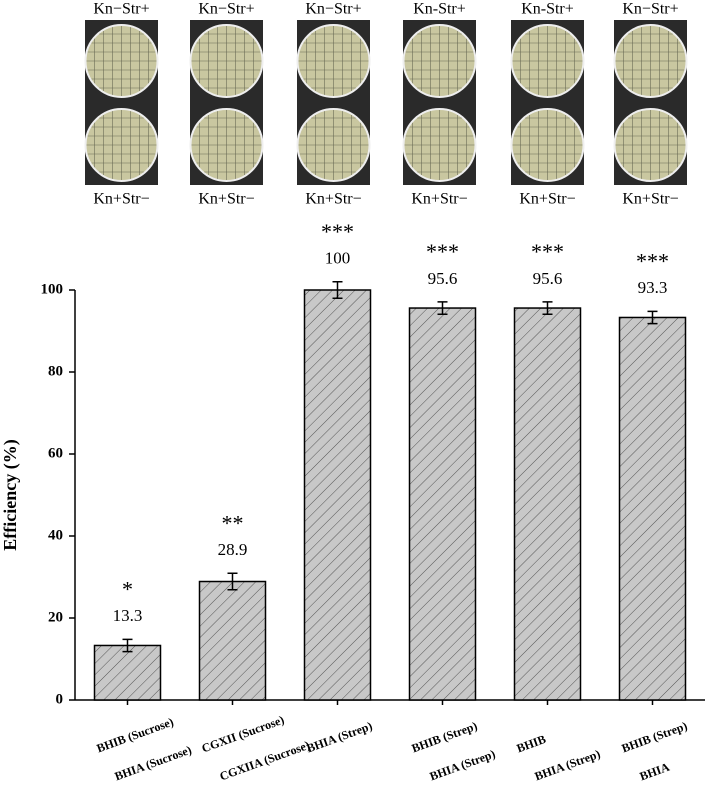  What do you see at coordinates (55, 535) in the screenshot?
I see `y-tick-label: 40` at bounding box center [55, 535].